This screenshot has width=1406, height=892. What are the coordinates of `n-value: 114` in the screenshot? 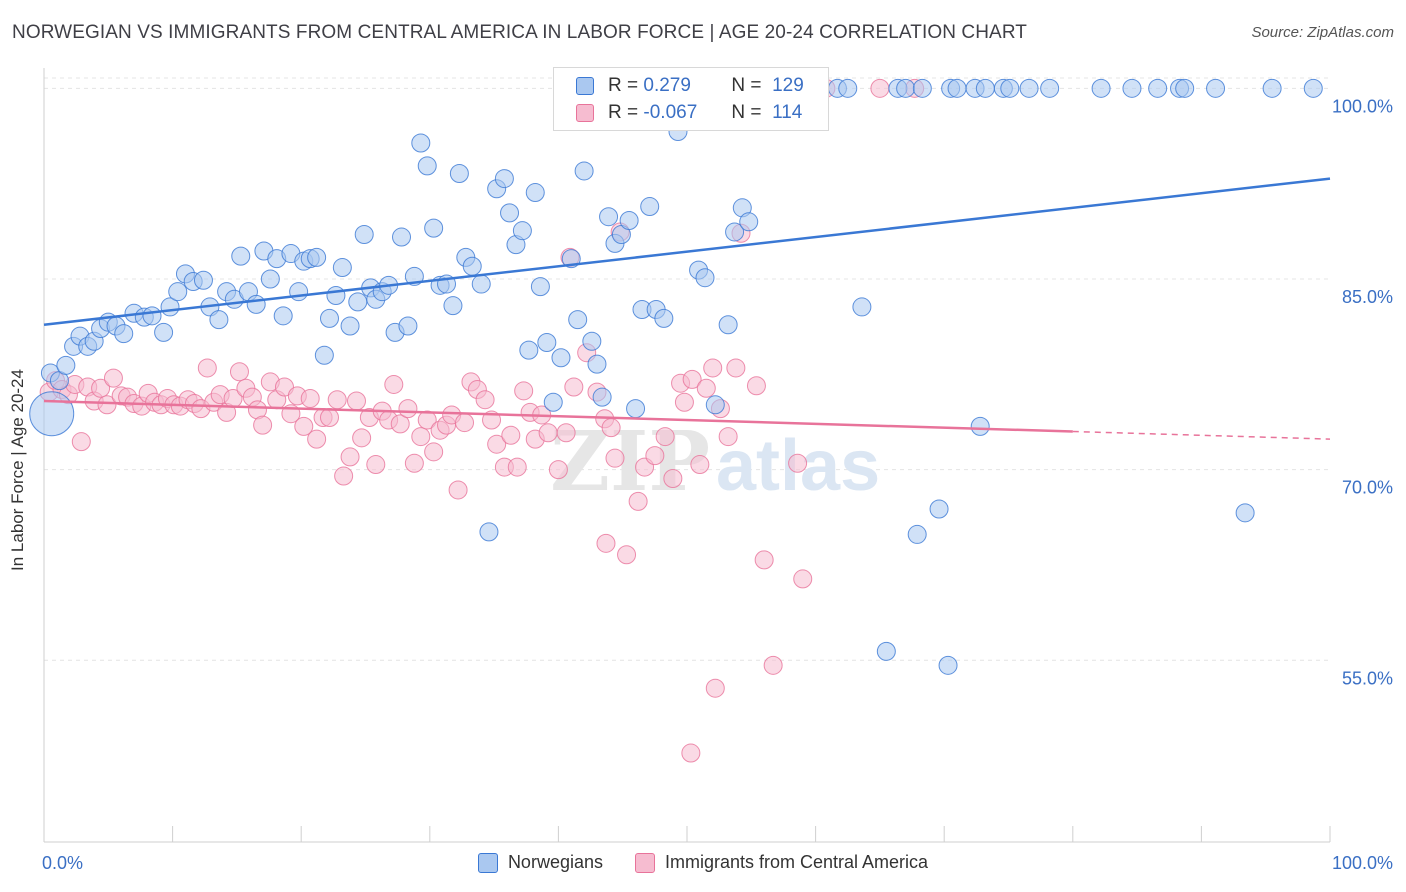 It's located at (787, 112).